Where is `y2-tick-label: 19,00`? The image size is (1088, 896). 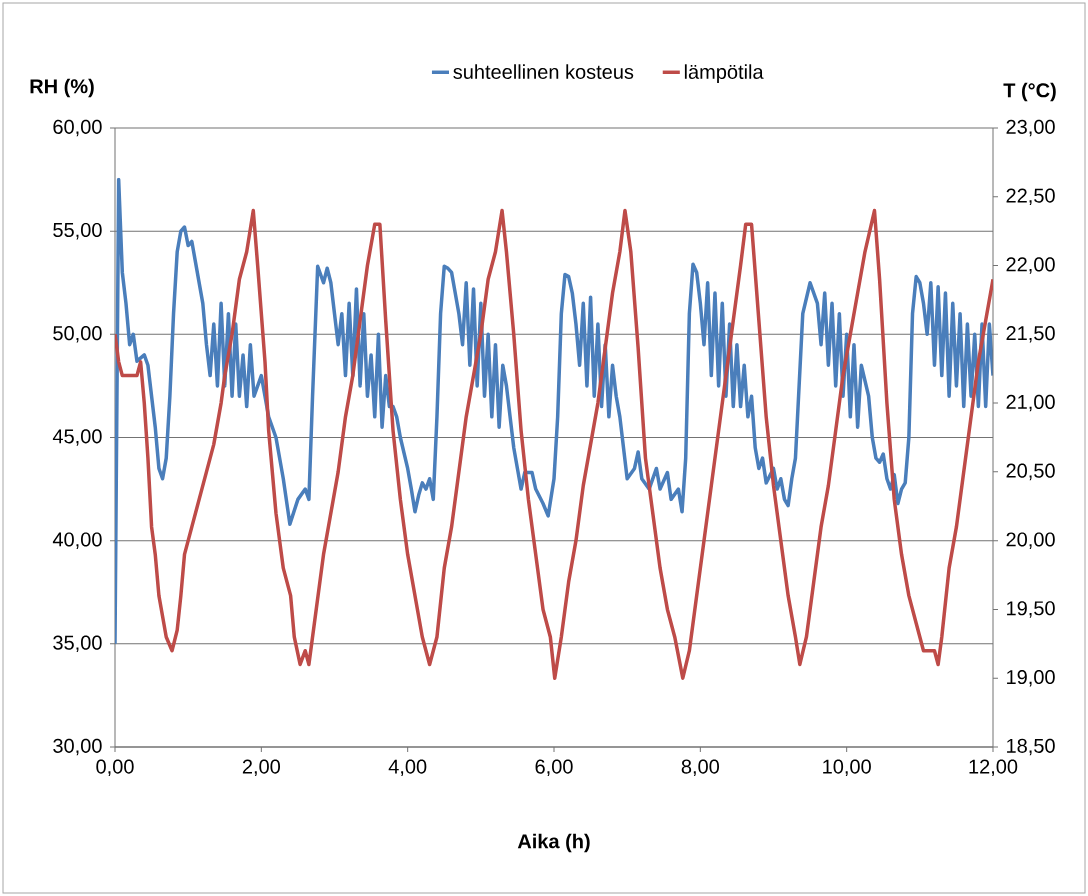
y2-tick-label: 19,00 is located at coordinates (1031, 678).